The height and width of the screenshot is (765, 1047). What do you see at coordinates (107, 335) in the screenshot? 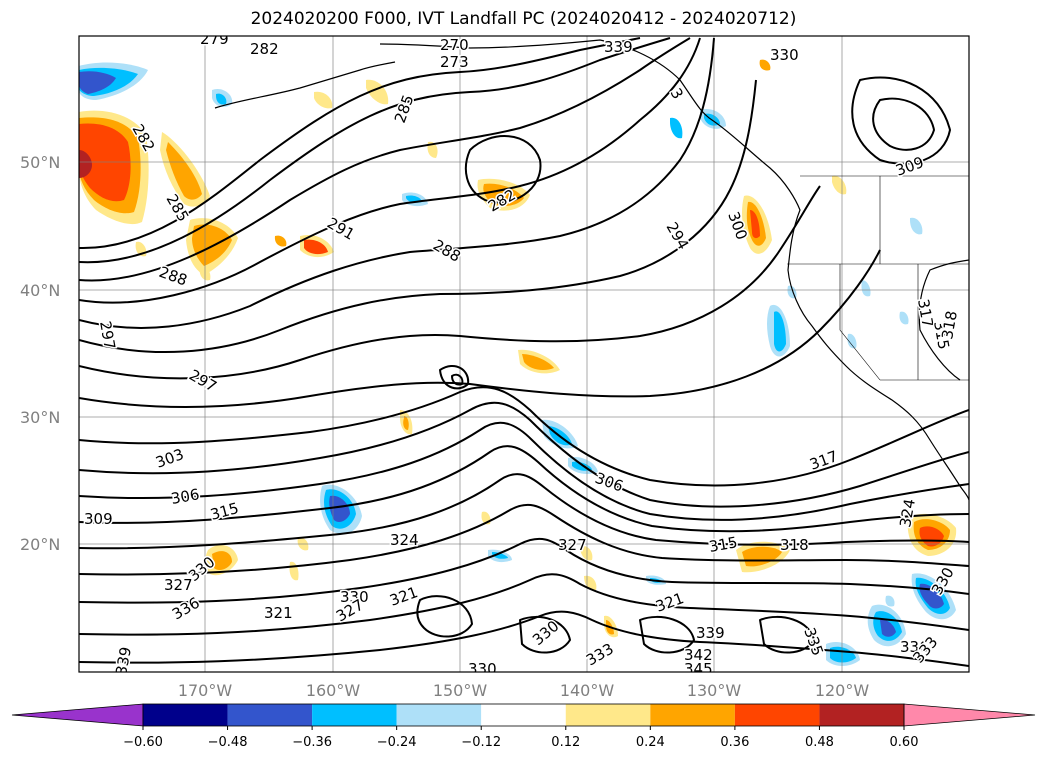
I see `contour-label: 297` at bounding box center [107, 335].